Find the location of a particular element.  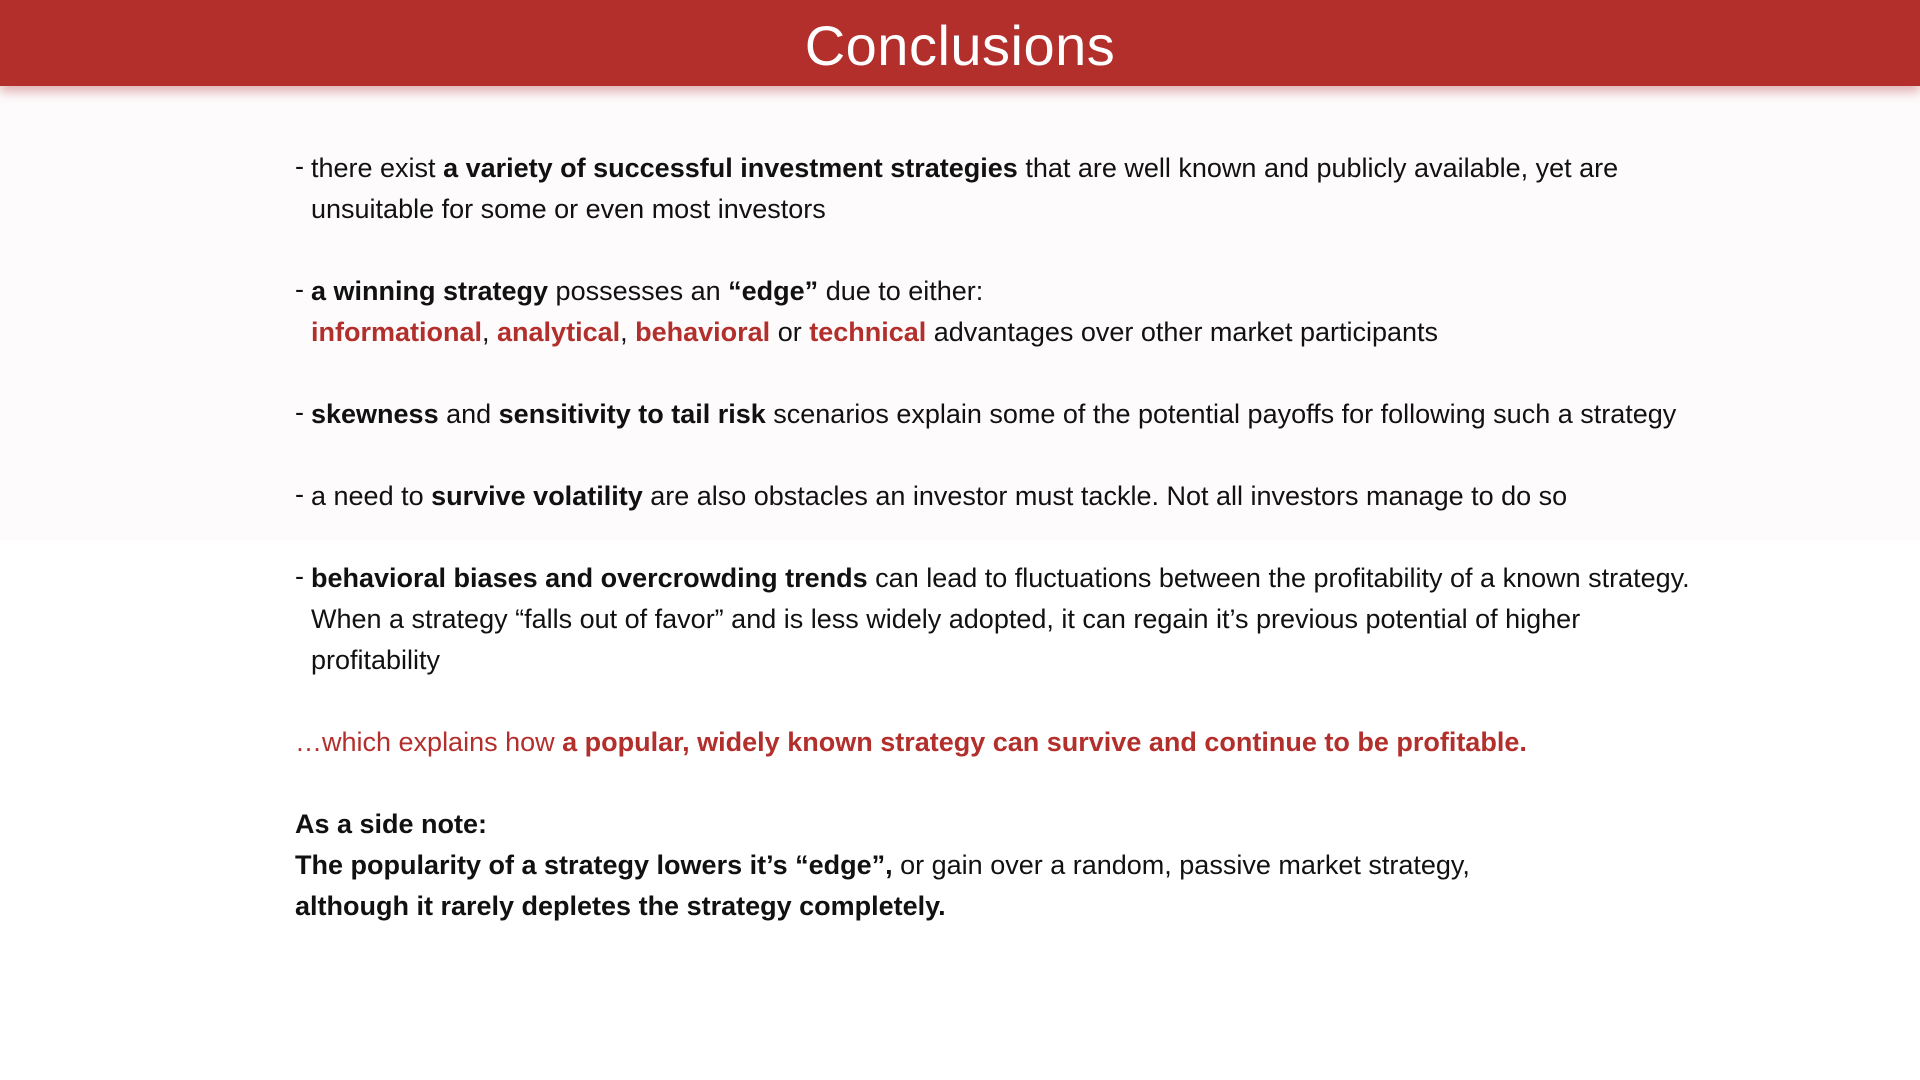

bullet-text-segment: due to either: is located at coordinates (901, 291).